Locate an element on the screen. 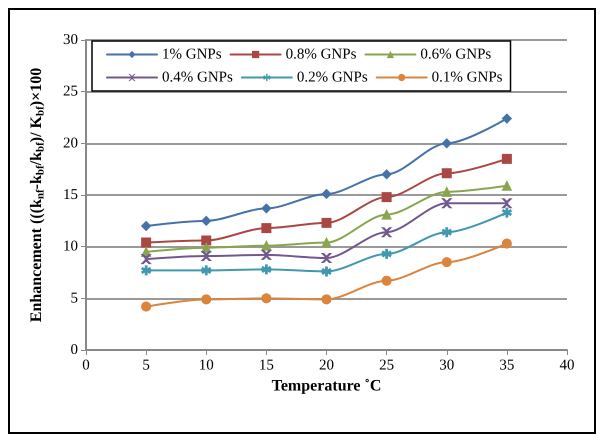  x-tick-label: 10 is located at coordinates (206, 366).